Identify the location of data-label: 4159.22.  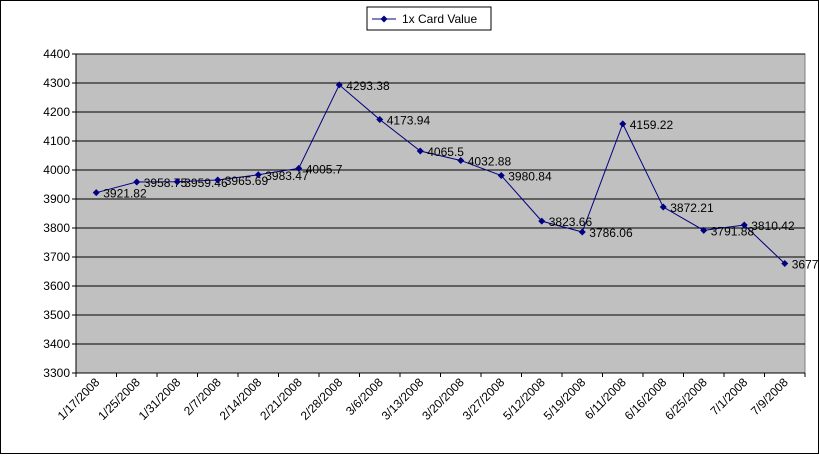
(652, 125).